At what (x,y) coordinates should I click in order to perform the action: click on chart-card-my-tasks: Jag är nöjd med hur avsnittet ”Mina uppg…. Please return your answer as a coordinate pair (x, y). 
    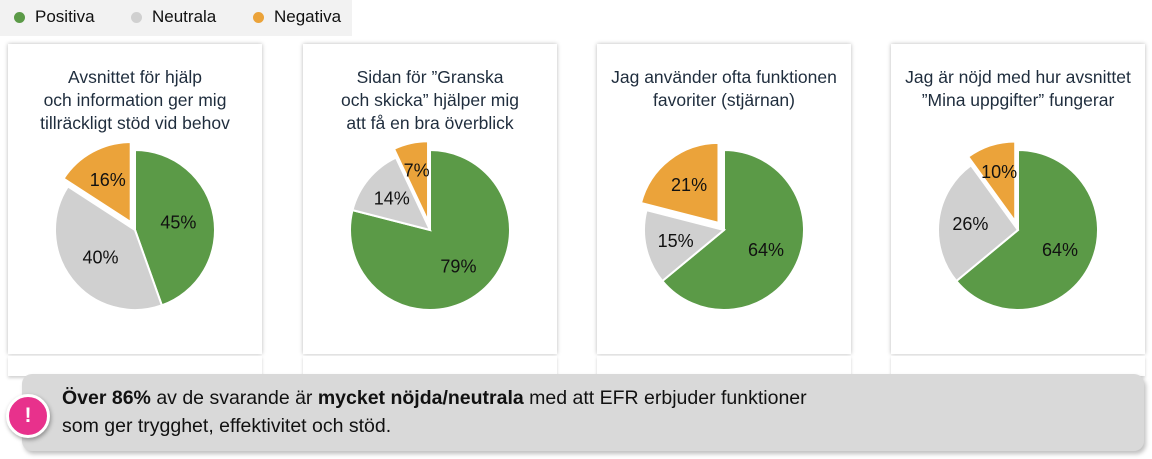
    Looking at the image, I should click on (1018, 199).